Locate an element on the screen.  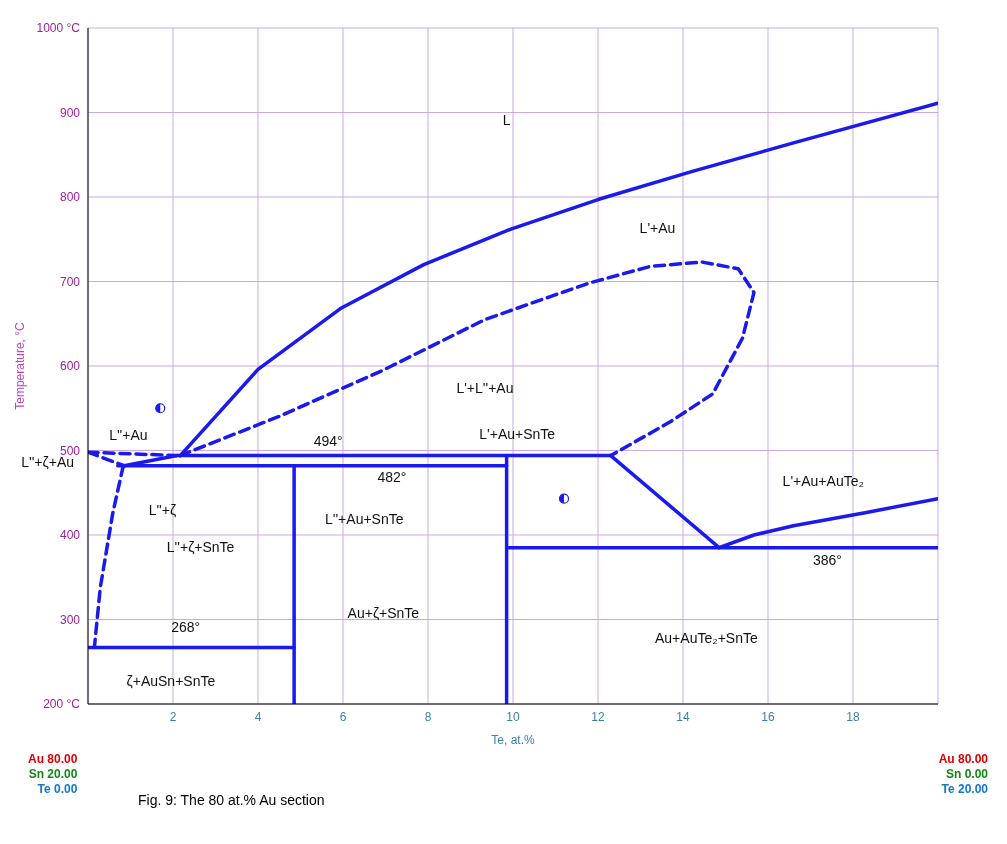
annotation: L is located at coordinates (506, 119).